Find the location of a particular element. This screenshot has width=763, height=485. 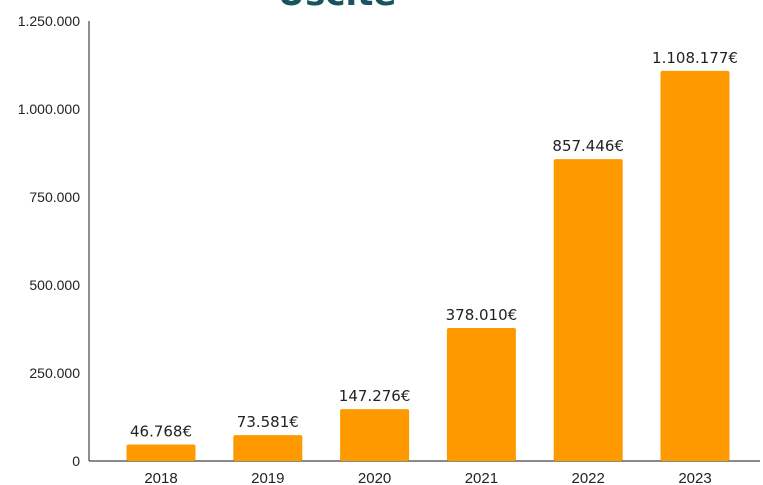

x-tick-label: 2022 is located at coordinates (588, 477).